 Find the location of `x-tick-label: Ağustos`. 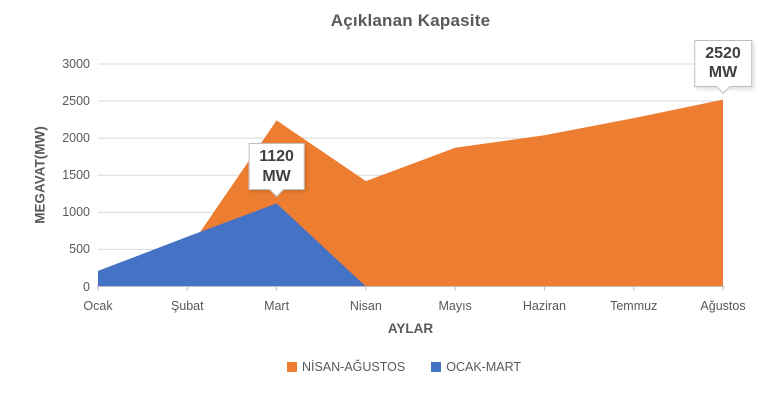

x-tick-label: Ağustos is located at coordinates (723, 306).